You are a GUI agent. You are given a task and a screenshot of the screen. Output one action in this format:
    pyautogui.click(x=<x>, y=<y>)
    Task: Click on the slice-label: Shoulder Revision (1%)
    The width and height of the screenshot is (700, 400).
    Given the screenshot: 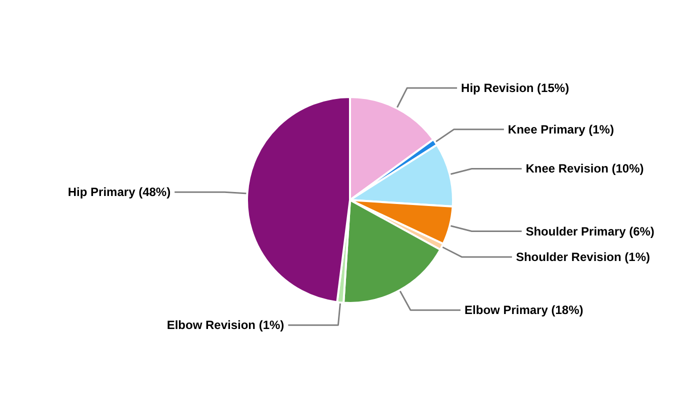 What is the action you would take?
    pyautogui.click(x=583, y=257)
    